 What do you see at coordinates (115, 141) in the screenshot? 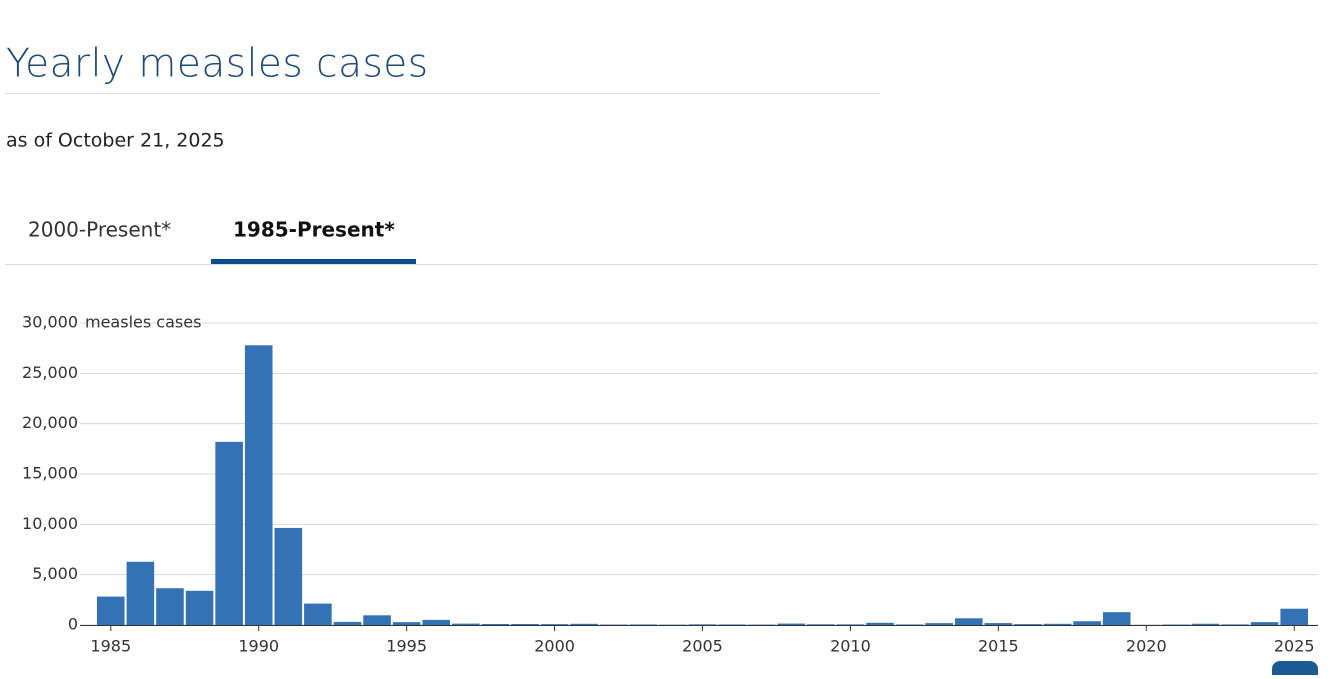
I see `subtitle: as of October 21, 2025` at bounding box center [115, 141].